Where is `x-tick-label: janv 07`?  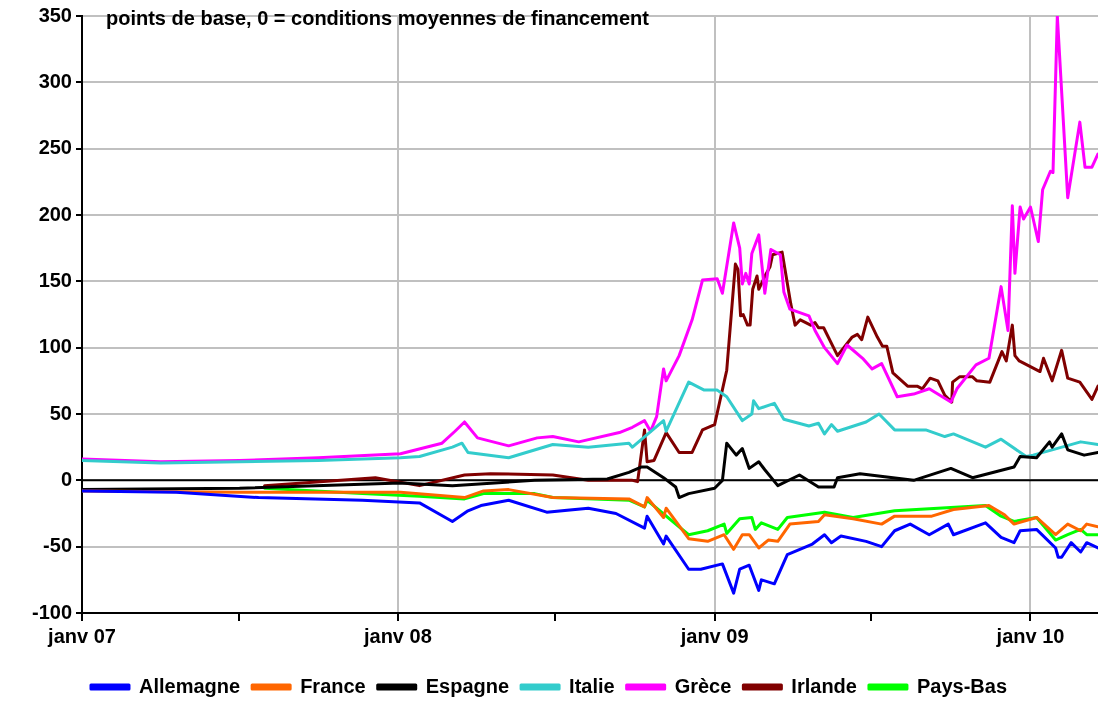 x-tick-label: janv 07 is located at coordinates (81, 635).